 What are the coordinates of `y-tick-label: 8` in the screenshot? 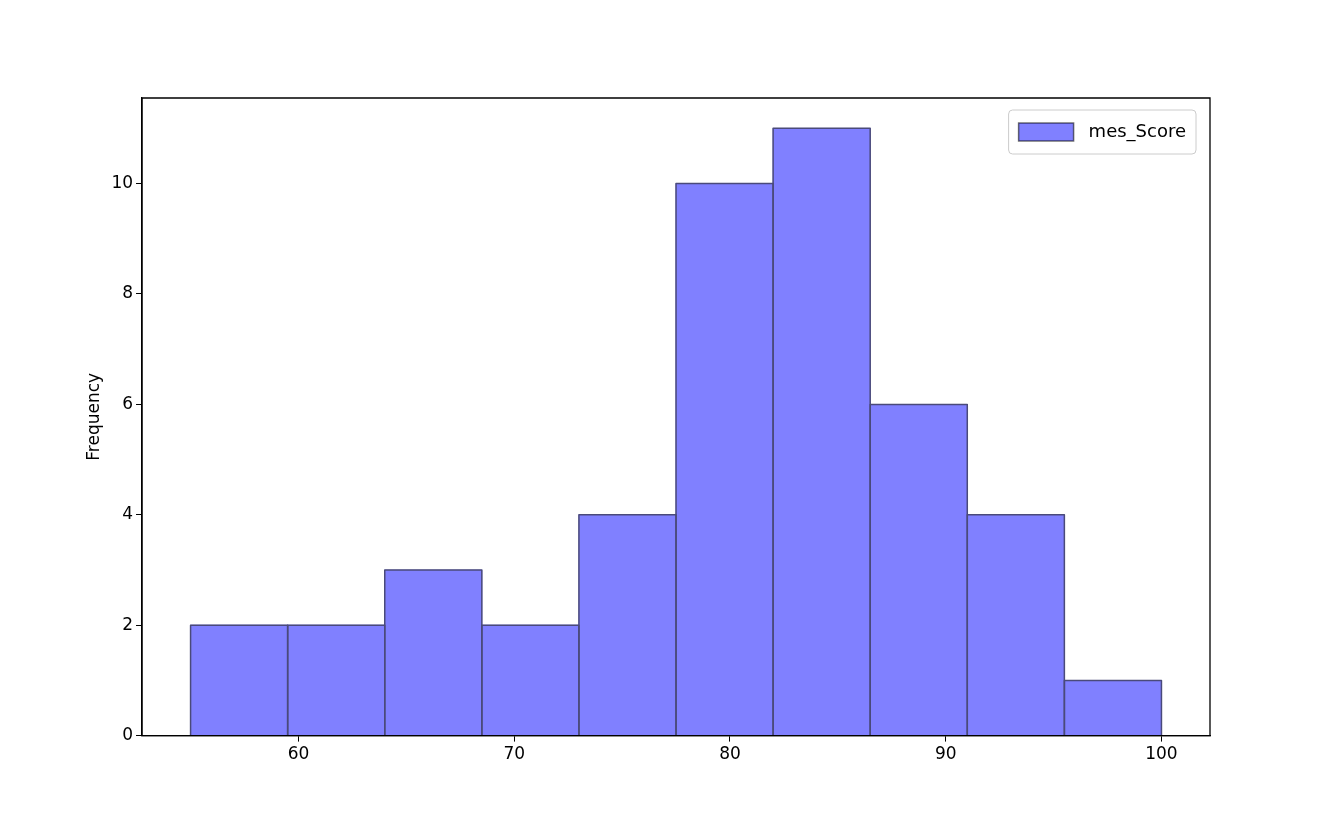 It's located at (128, 292).